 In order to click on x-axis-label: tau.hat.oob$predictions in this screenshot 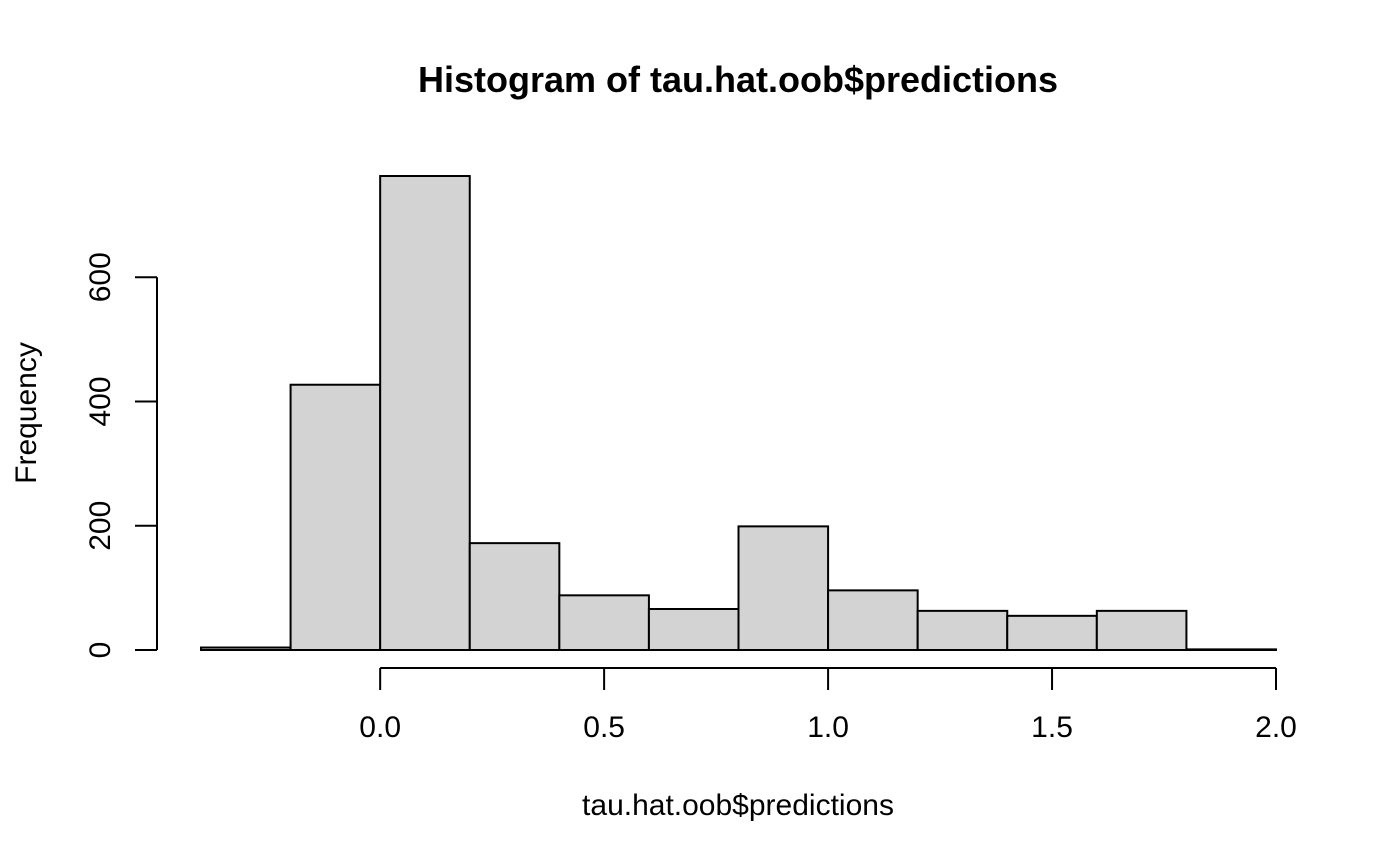, I will do `click(738, 805)`.